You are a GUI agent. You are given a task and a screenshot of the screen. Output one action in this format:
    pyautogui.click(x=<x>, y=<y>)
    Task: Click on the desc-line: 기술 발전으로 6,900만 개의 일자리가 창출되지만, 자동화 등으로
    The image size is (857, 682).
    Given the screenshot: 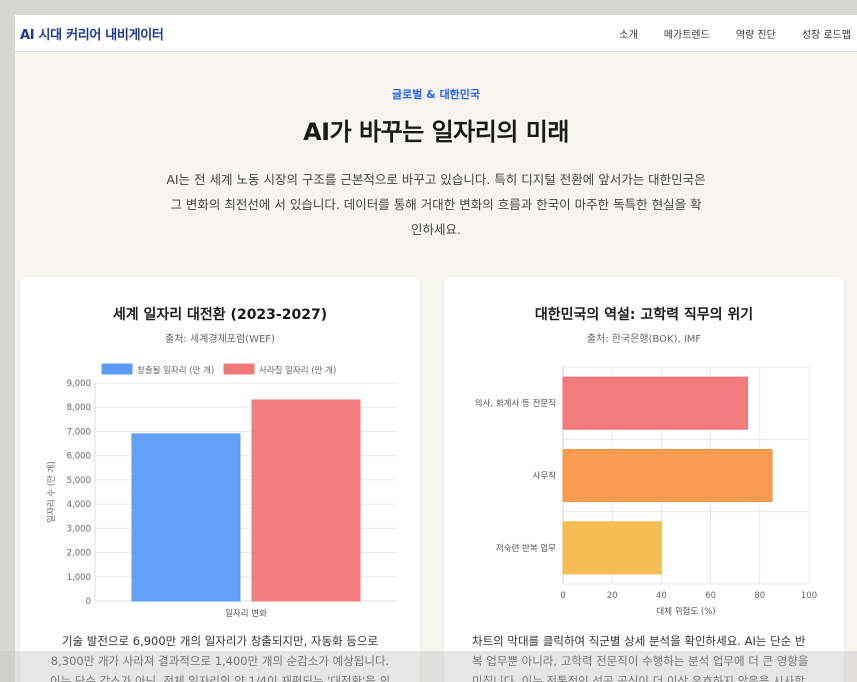 What is the action you would take?
    pyautogui.click(x=220, y=641)
    